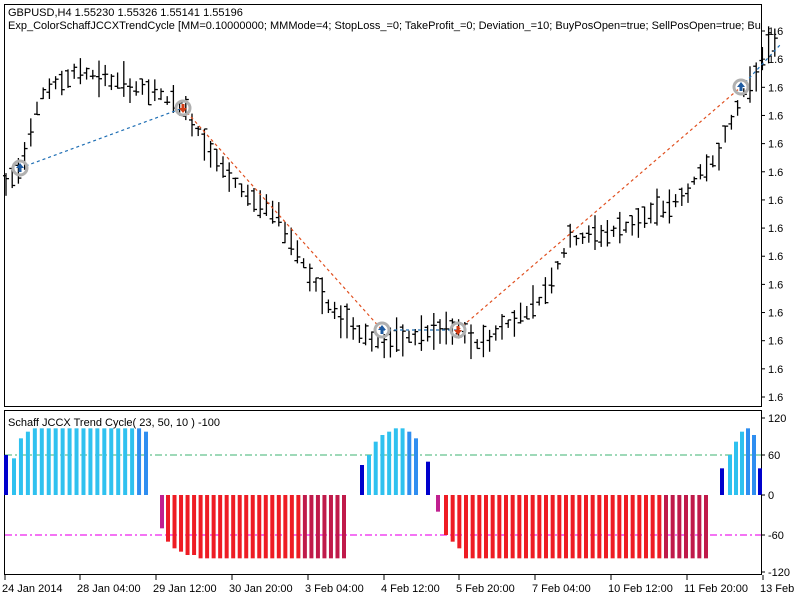 Image resolution: width=800 pixels, height=600 pixels. Describe the element at coordinates (779, 573) in the screenshot. I see `indicator-axis-label: -120` at that location.